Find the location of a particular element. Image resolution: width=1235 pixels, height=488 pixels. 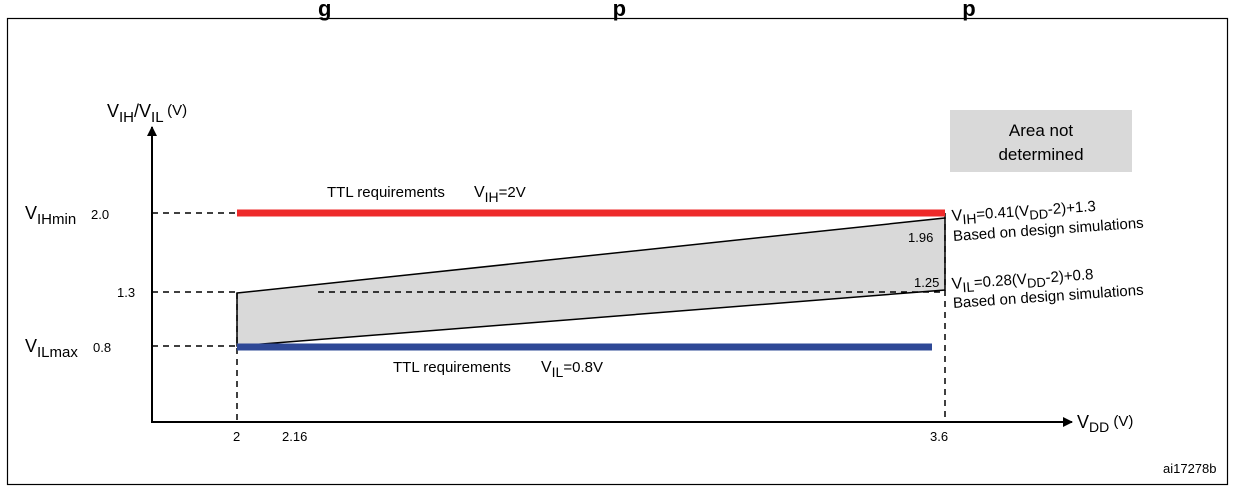

ttl-high-equation: VIH=2V is located at coordinates (500, 194).